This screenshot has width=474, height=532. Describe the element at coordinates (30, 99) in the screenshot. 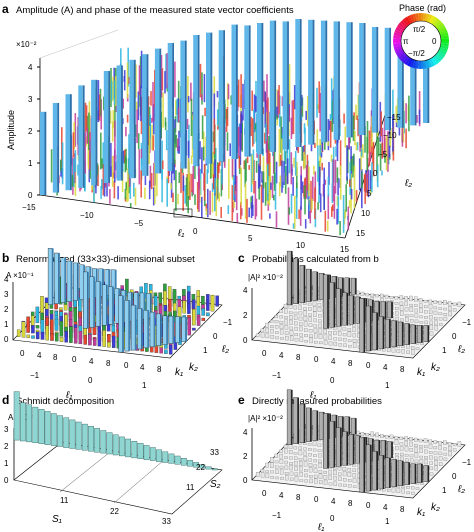

I see `panel-a-ytick: 3` at that location.